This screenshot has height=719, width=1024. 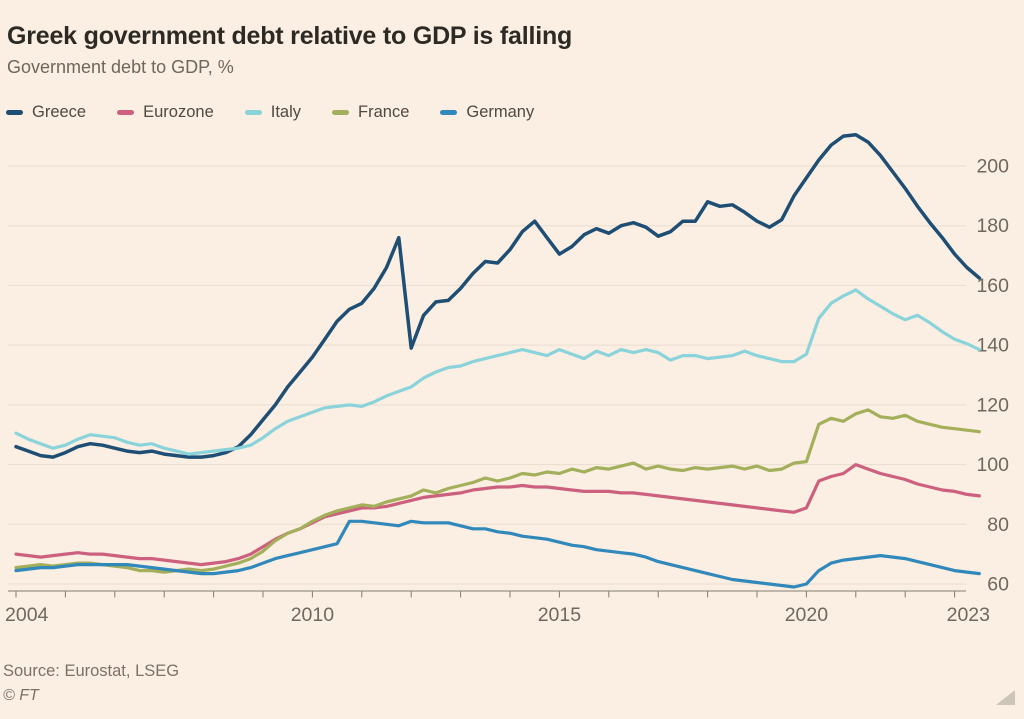 I want to click on legend-item-greece: Greece, so click(x=46, y=112).